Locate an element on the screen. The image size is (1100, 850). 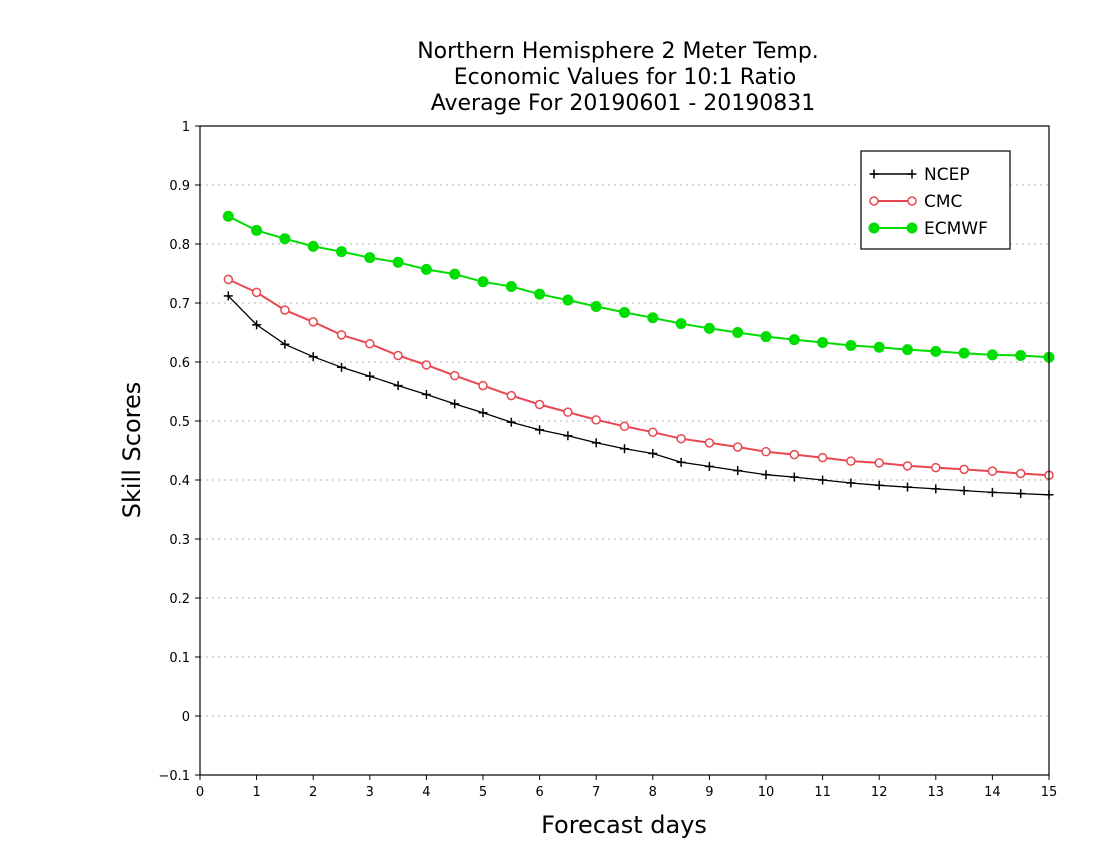
legend-label: ECMWF is located at coordinates (956, 229).